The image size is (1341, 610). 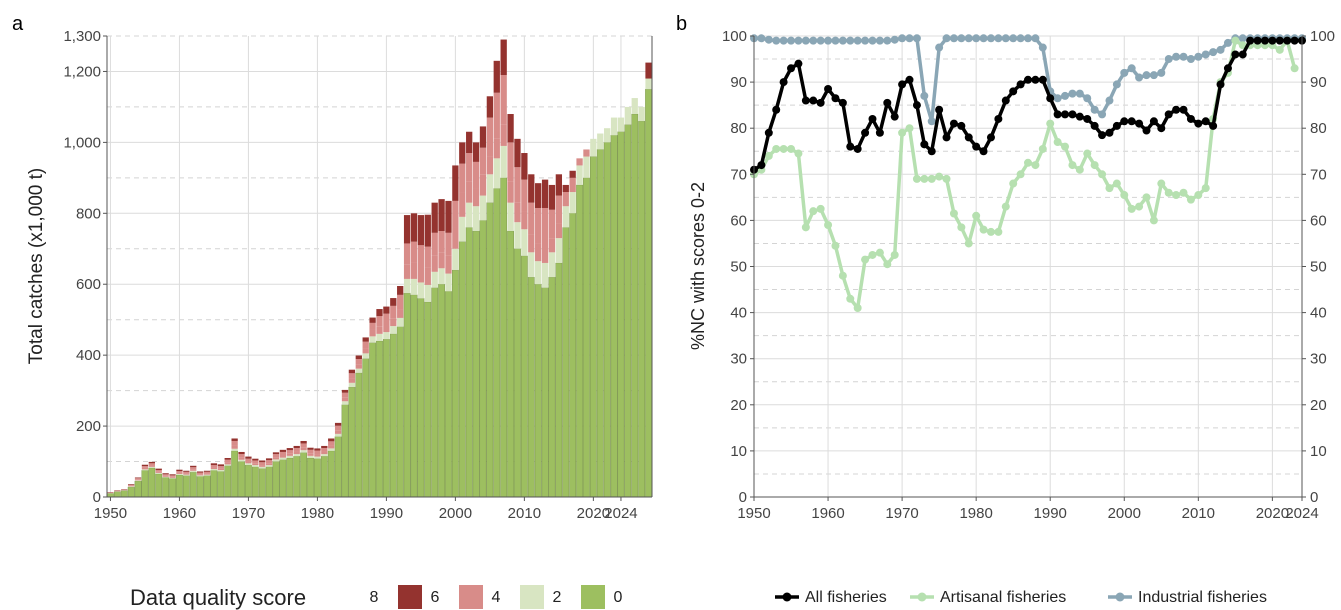 I want to click on y-tick-label: 0, so click(x=743, y=497).